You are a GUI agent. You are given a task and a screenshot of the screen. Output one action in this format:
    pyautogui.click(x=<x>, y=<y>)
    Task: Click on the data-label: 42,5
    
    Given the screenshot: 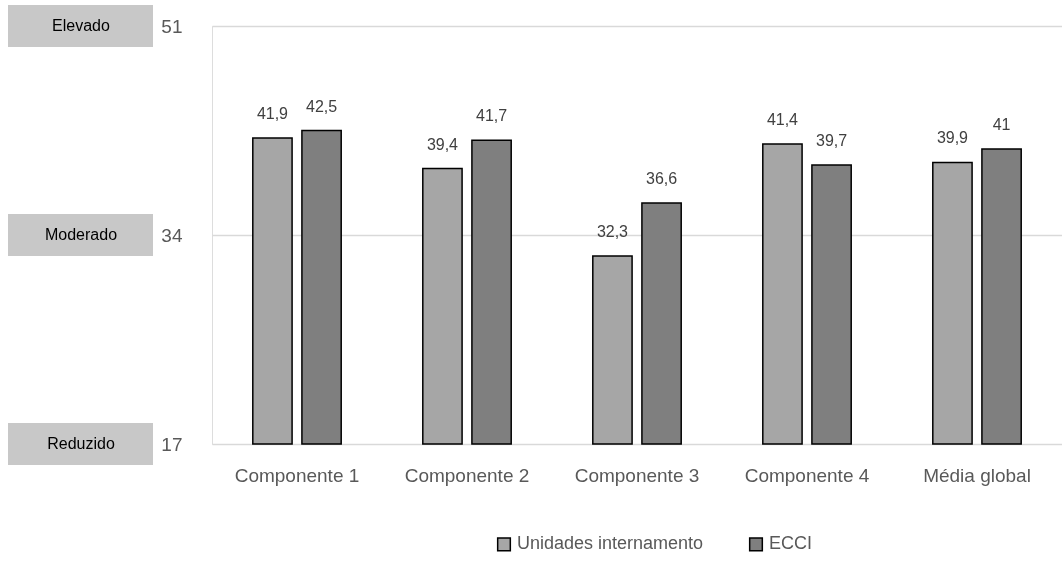 What is the action you would take?
    pyautogui.click(x=321, y=106)
    